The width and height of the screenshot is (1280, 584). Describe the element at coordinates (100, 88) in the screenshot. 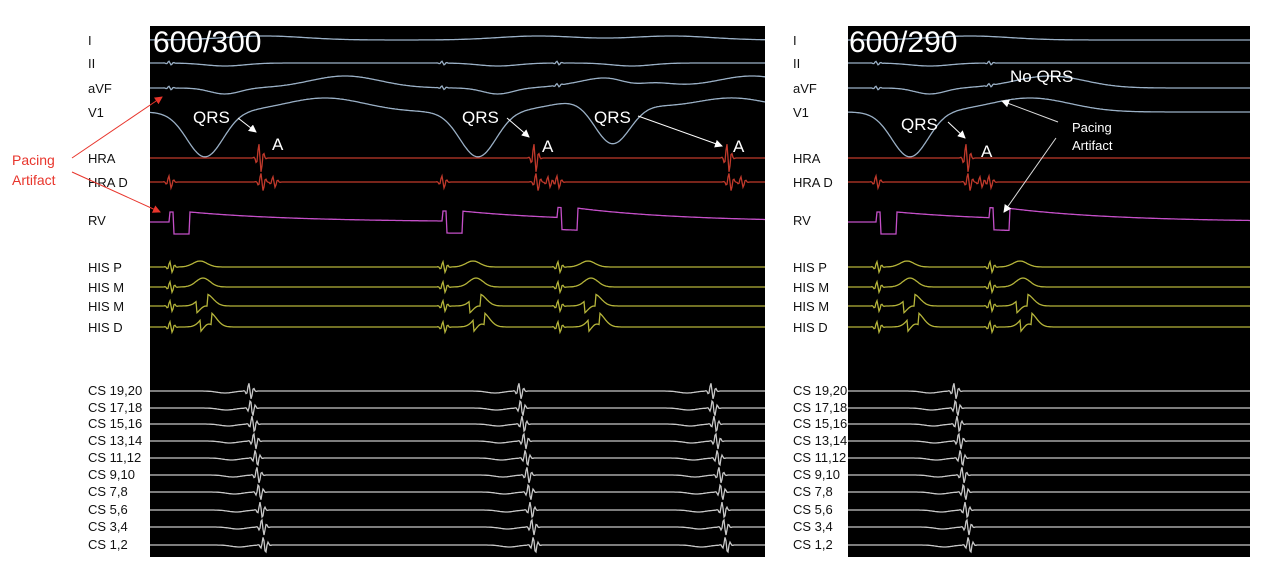

I see `channel-label-left: aVF` at that location.